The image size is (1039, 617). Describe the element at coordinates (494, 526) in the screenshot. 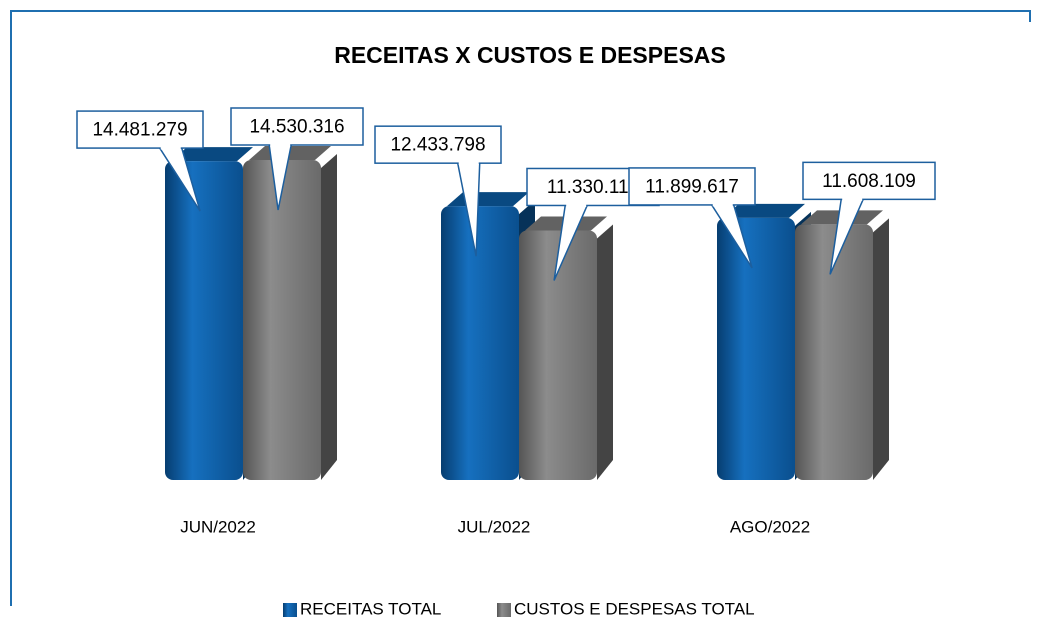

I see `x-tick-label: JUL/2022` at that location.